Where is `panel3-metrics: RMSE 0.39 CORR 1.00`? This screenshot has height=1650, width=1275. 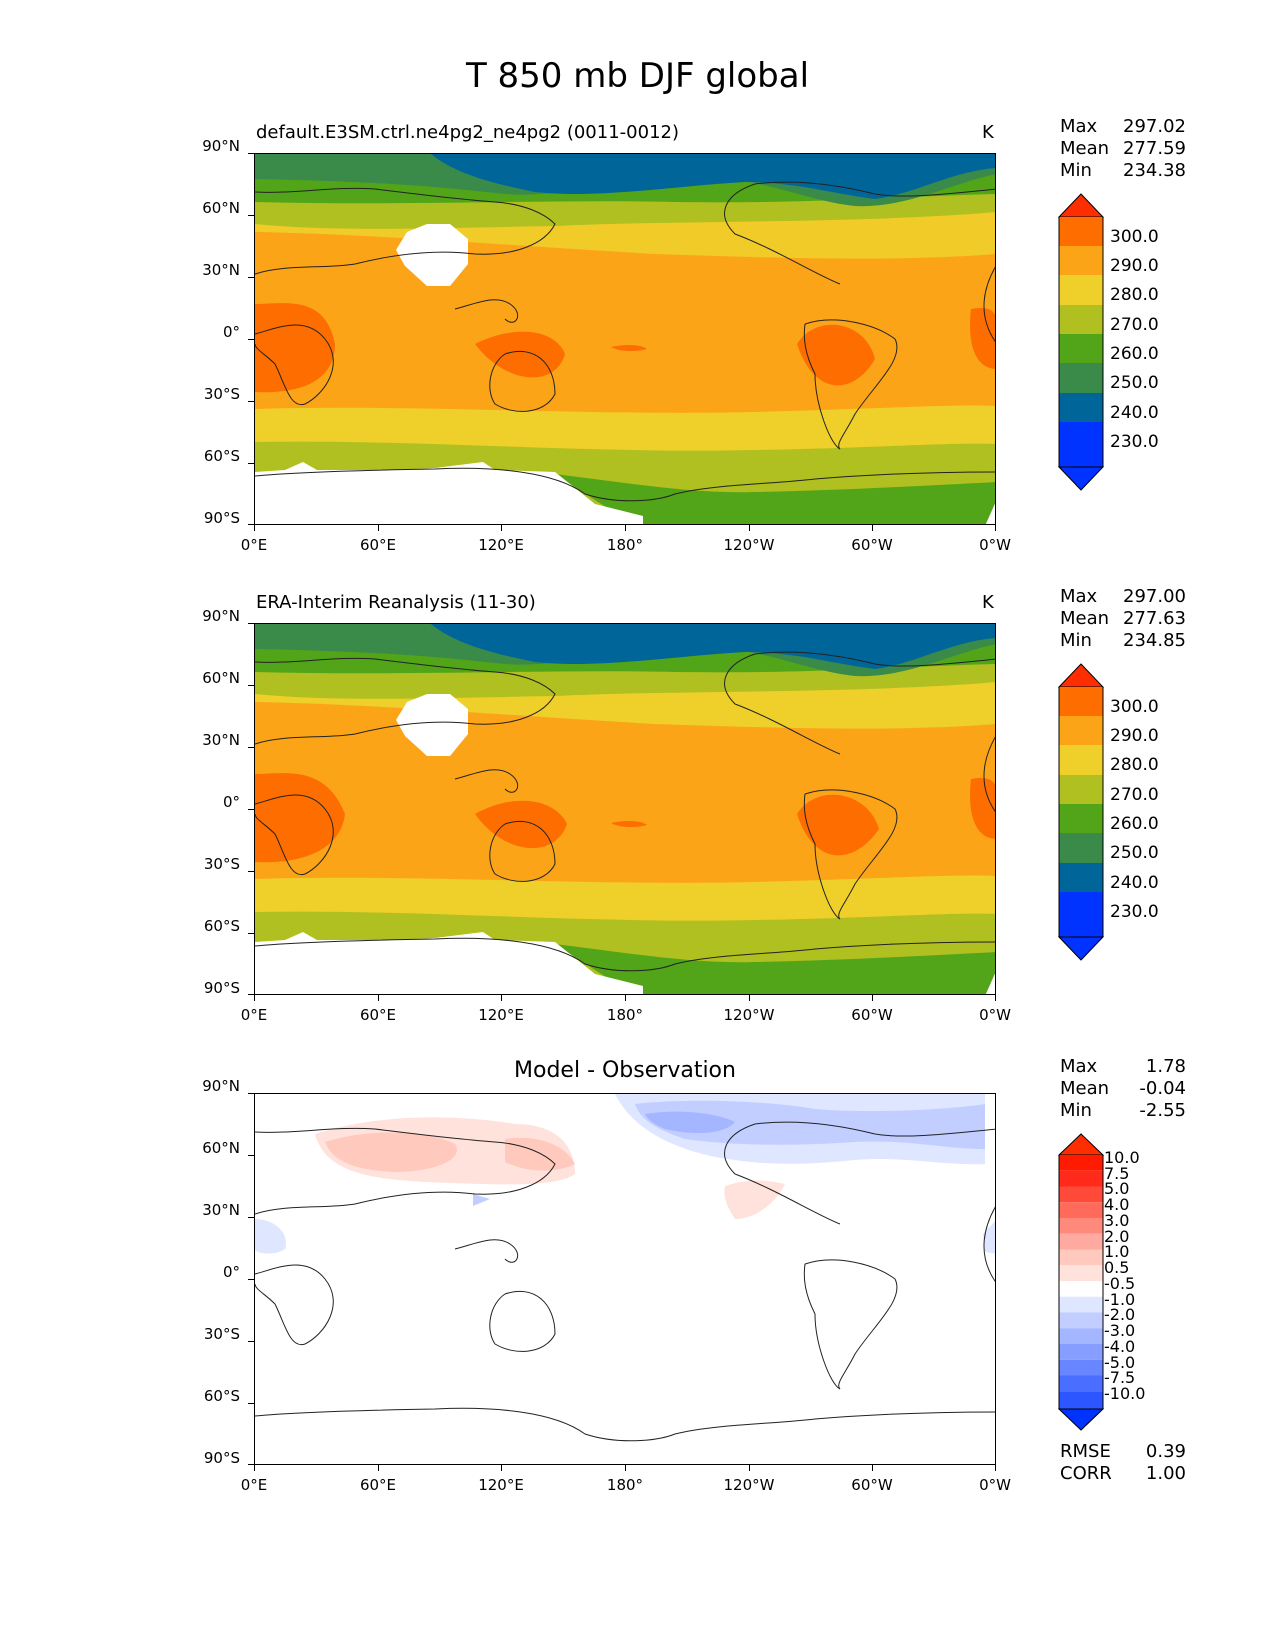
panel3-metrics: RMSE 0.39 CORR 1.00 is located at coordinates (1123, 1463).